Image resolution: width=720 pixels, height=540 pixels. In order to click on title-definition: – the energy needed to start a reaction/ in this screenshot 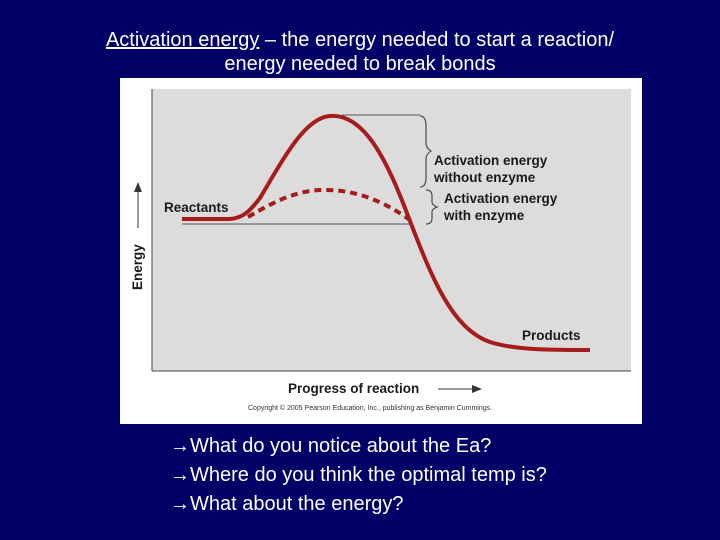, I will do `click(437, 40)`.